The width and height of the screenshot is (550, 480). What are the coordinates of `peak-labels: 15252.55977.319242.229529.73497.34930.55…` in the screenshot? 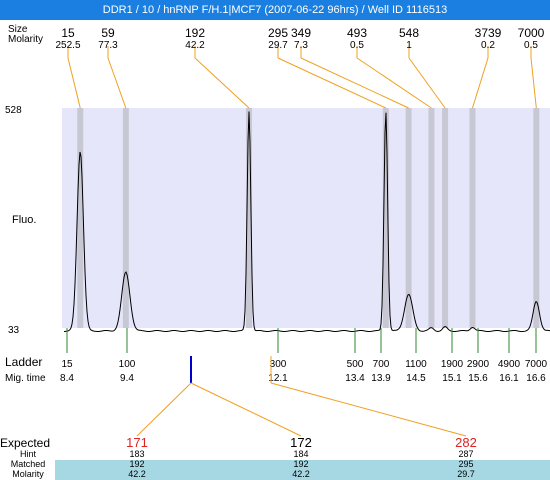 It's located at (299, 38).